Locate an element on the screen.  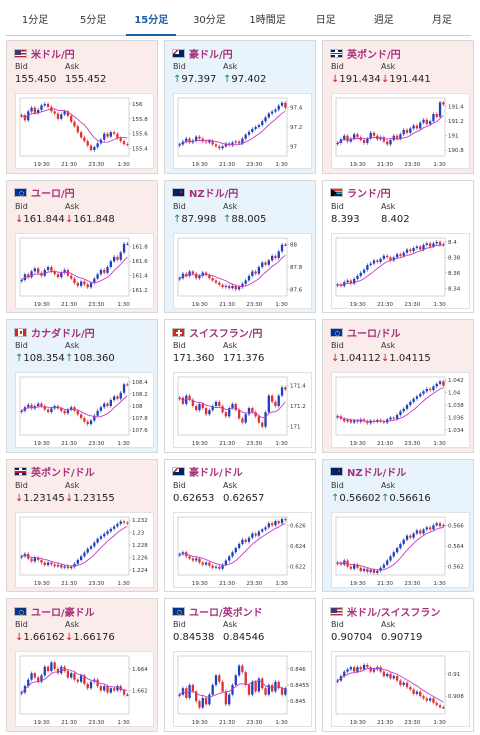
plot-frame is located at coordinates (232, 546).